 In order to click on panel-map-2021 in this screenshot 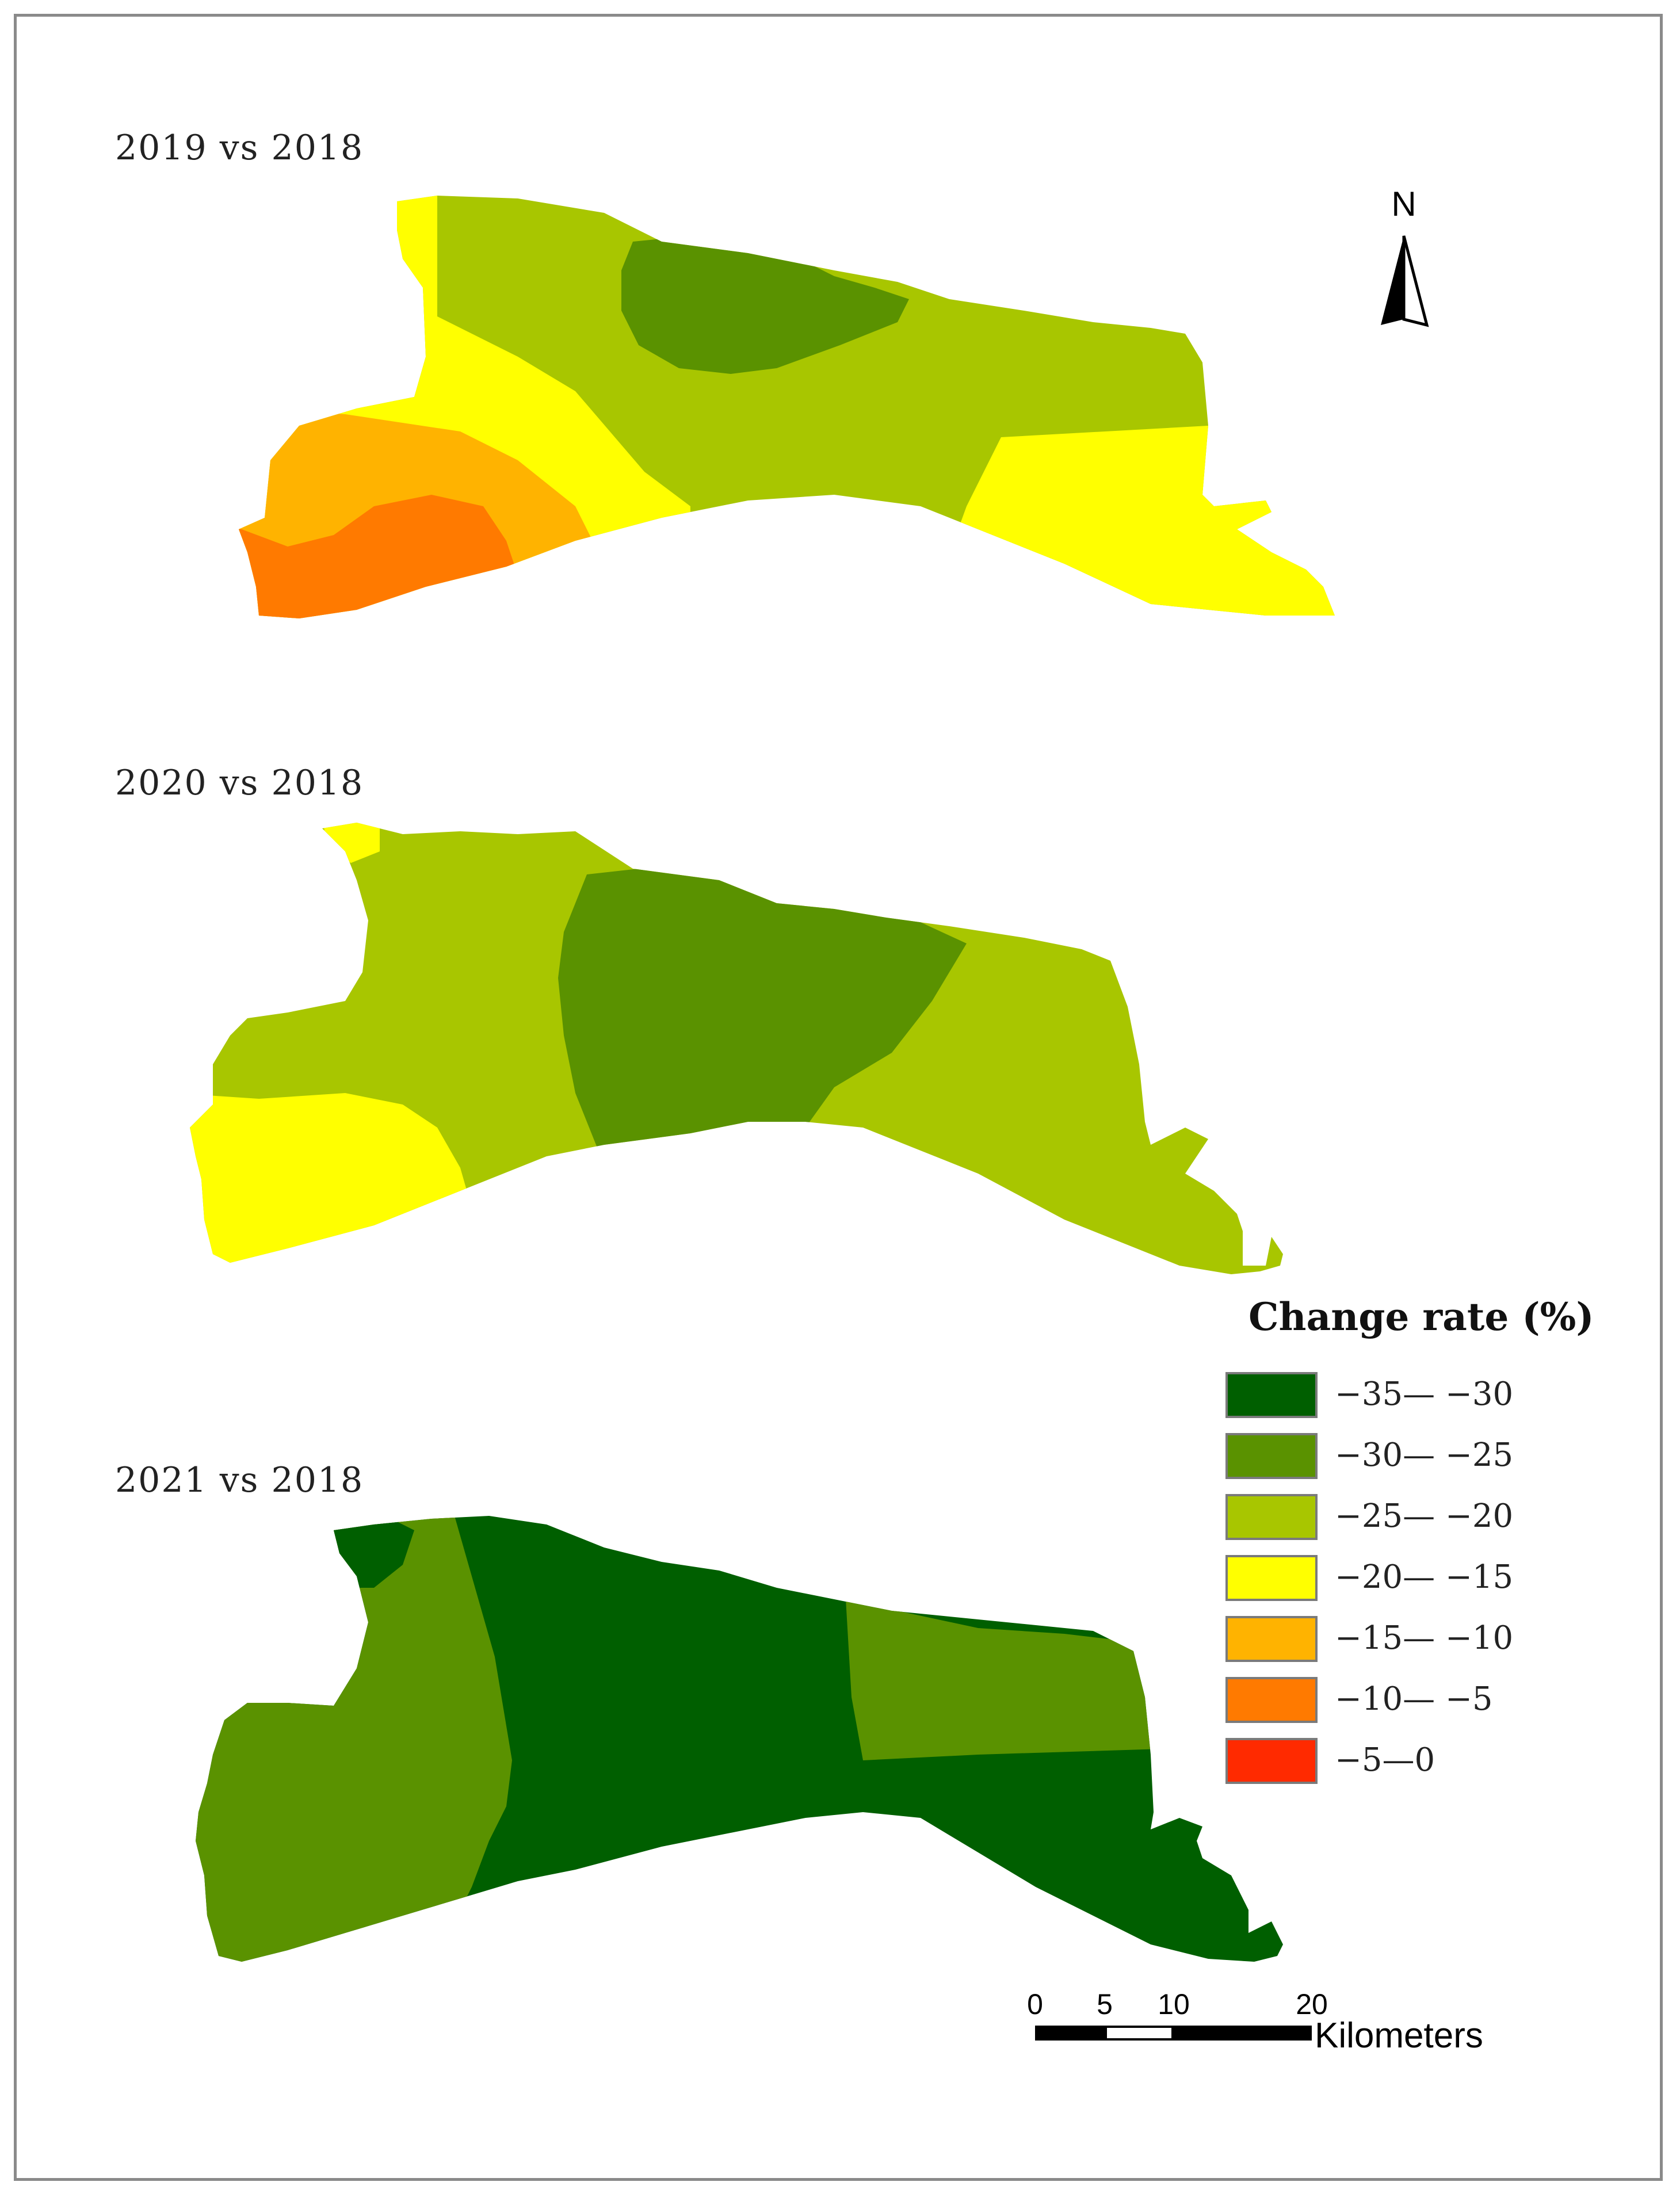, I will do `click(739, 1739)`.